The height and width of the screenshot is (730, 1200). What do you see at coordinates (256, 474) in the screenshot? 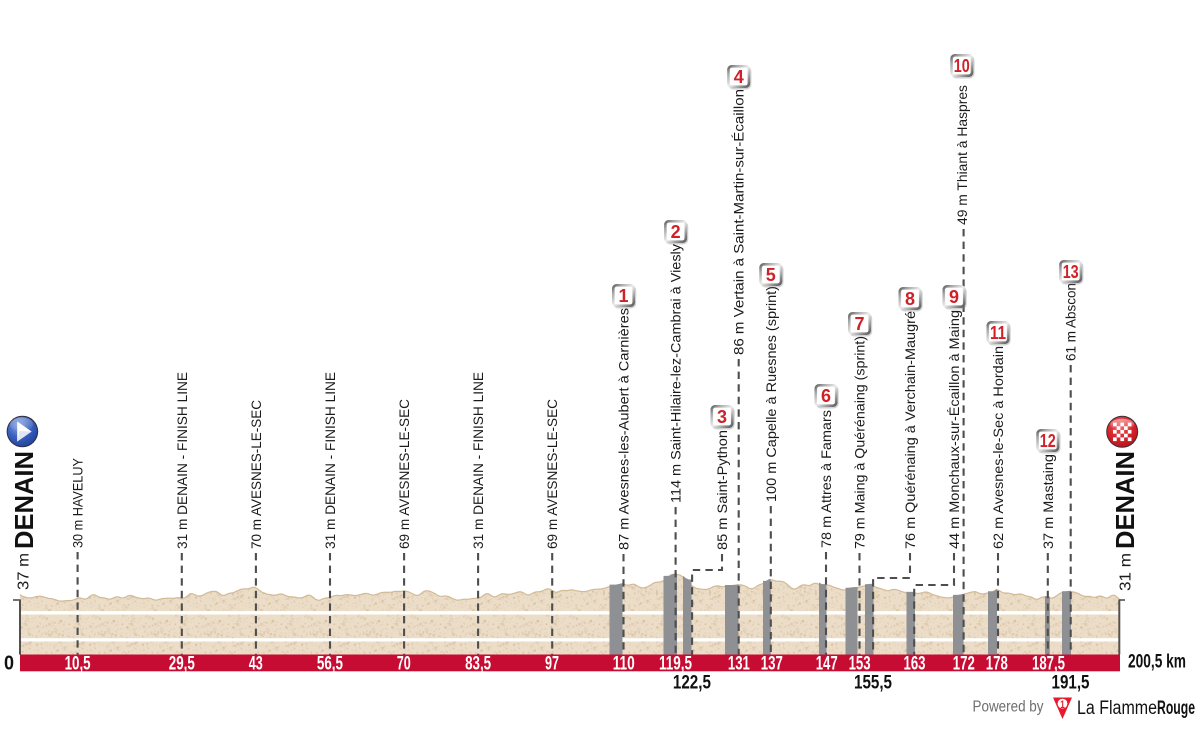
I see `svg-text: 70 m AVESNES-LE-SEC` at bounding box center [256, 474].